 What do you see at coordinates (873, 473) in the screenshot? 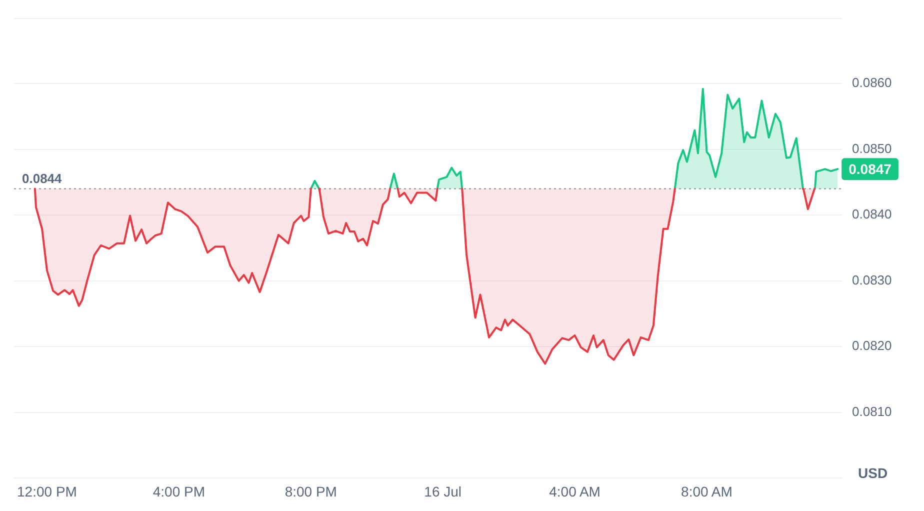
I see `y-axis-title: USD` at bounding box center [873, 473].